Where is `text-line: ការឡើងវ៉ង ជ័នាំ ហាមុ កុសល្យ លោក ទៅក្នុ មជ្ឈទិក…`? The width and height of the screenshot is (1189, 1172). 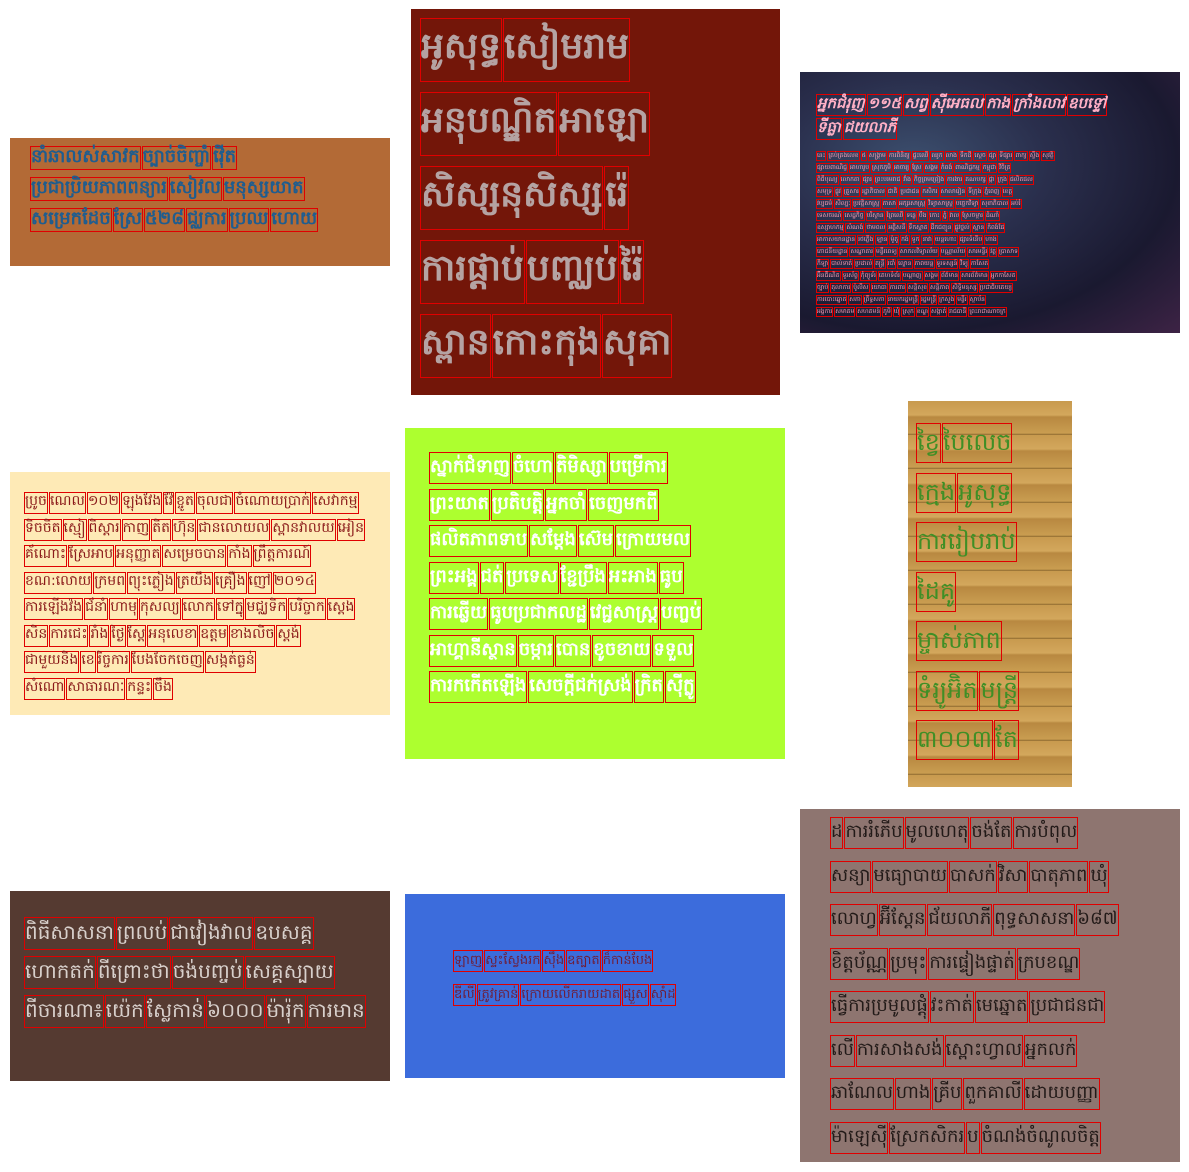
text-line: ការឡើងវ៉ង ជ័នាំ ហាមុ កុសល្យ លោក ទៅក្នុ មជ្ឈទិក… is located at coordinates (190, 609).